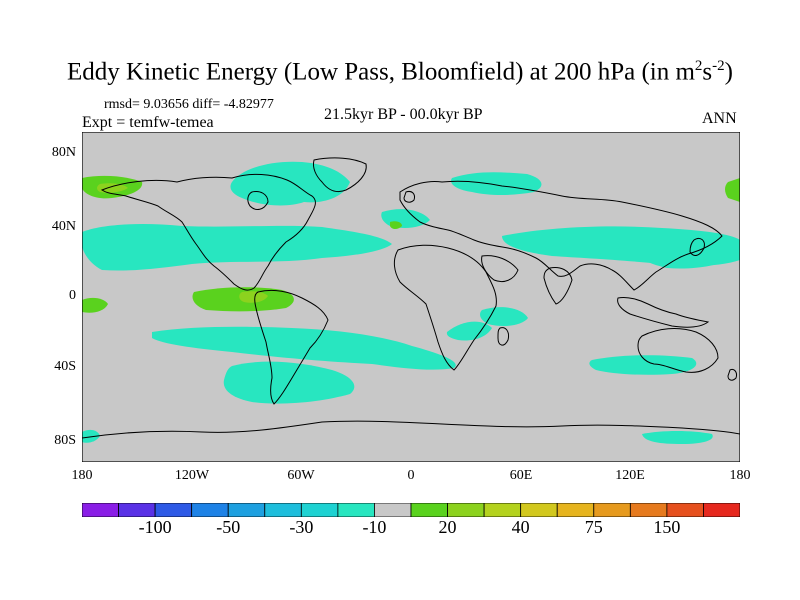 This screenshot has width=800, height=600. Describe the element at coordinates (663, 312) in the screenshot. I see `coast-indonesia` at that location.